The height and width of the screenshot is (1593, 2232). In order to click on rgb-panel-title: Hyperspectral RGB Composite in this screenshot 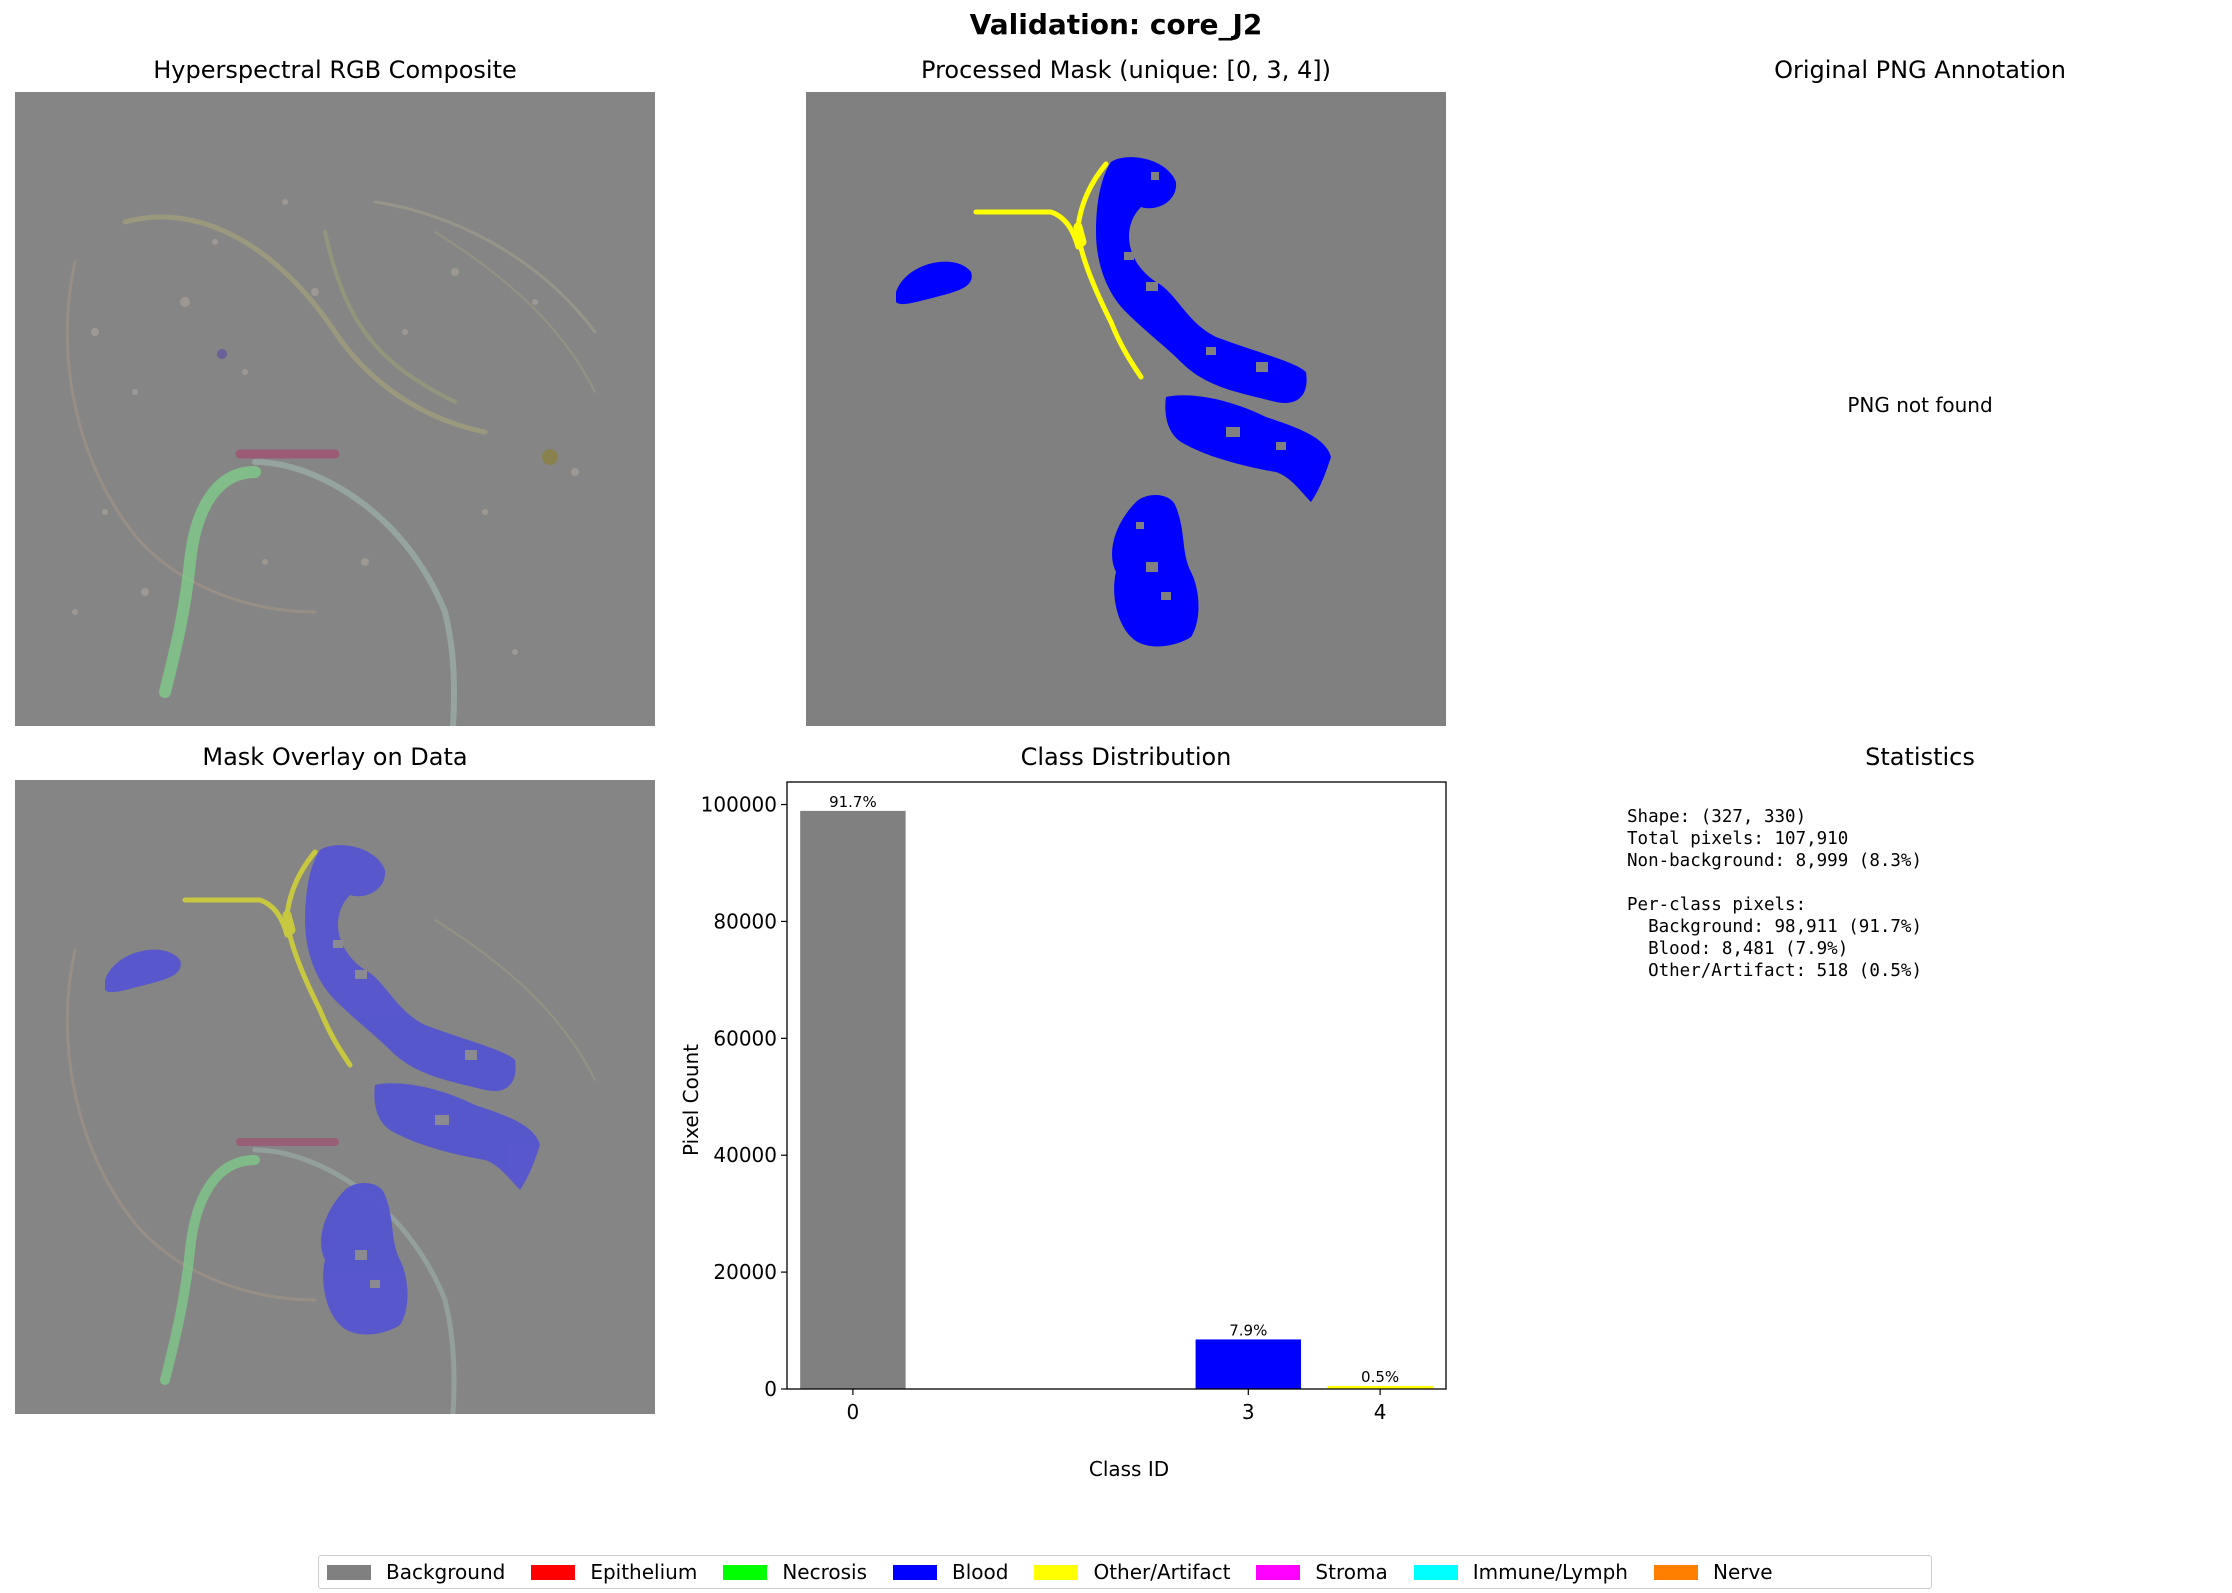, I will do `click(335, 70)`.